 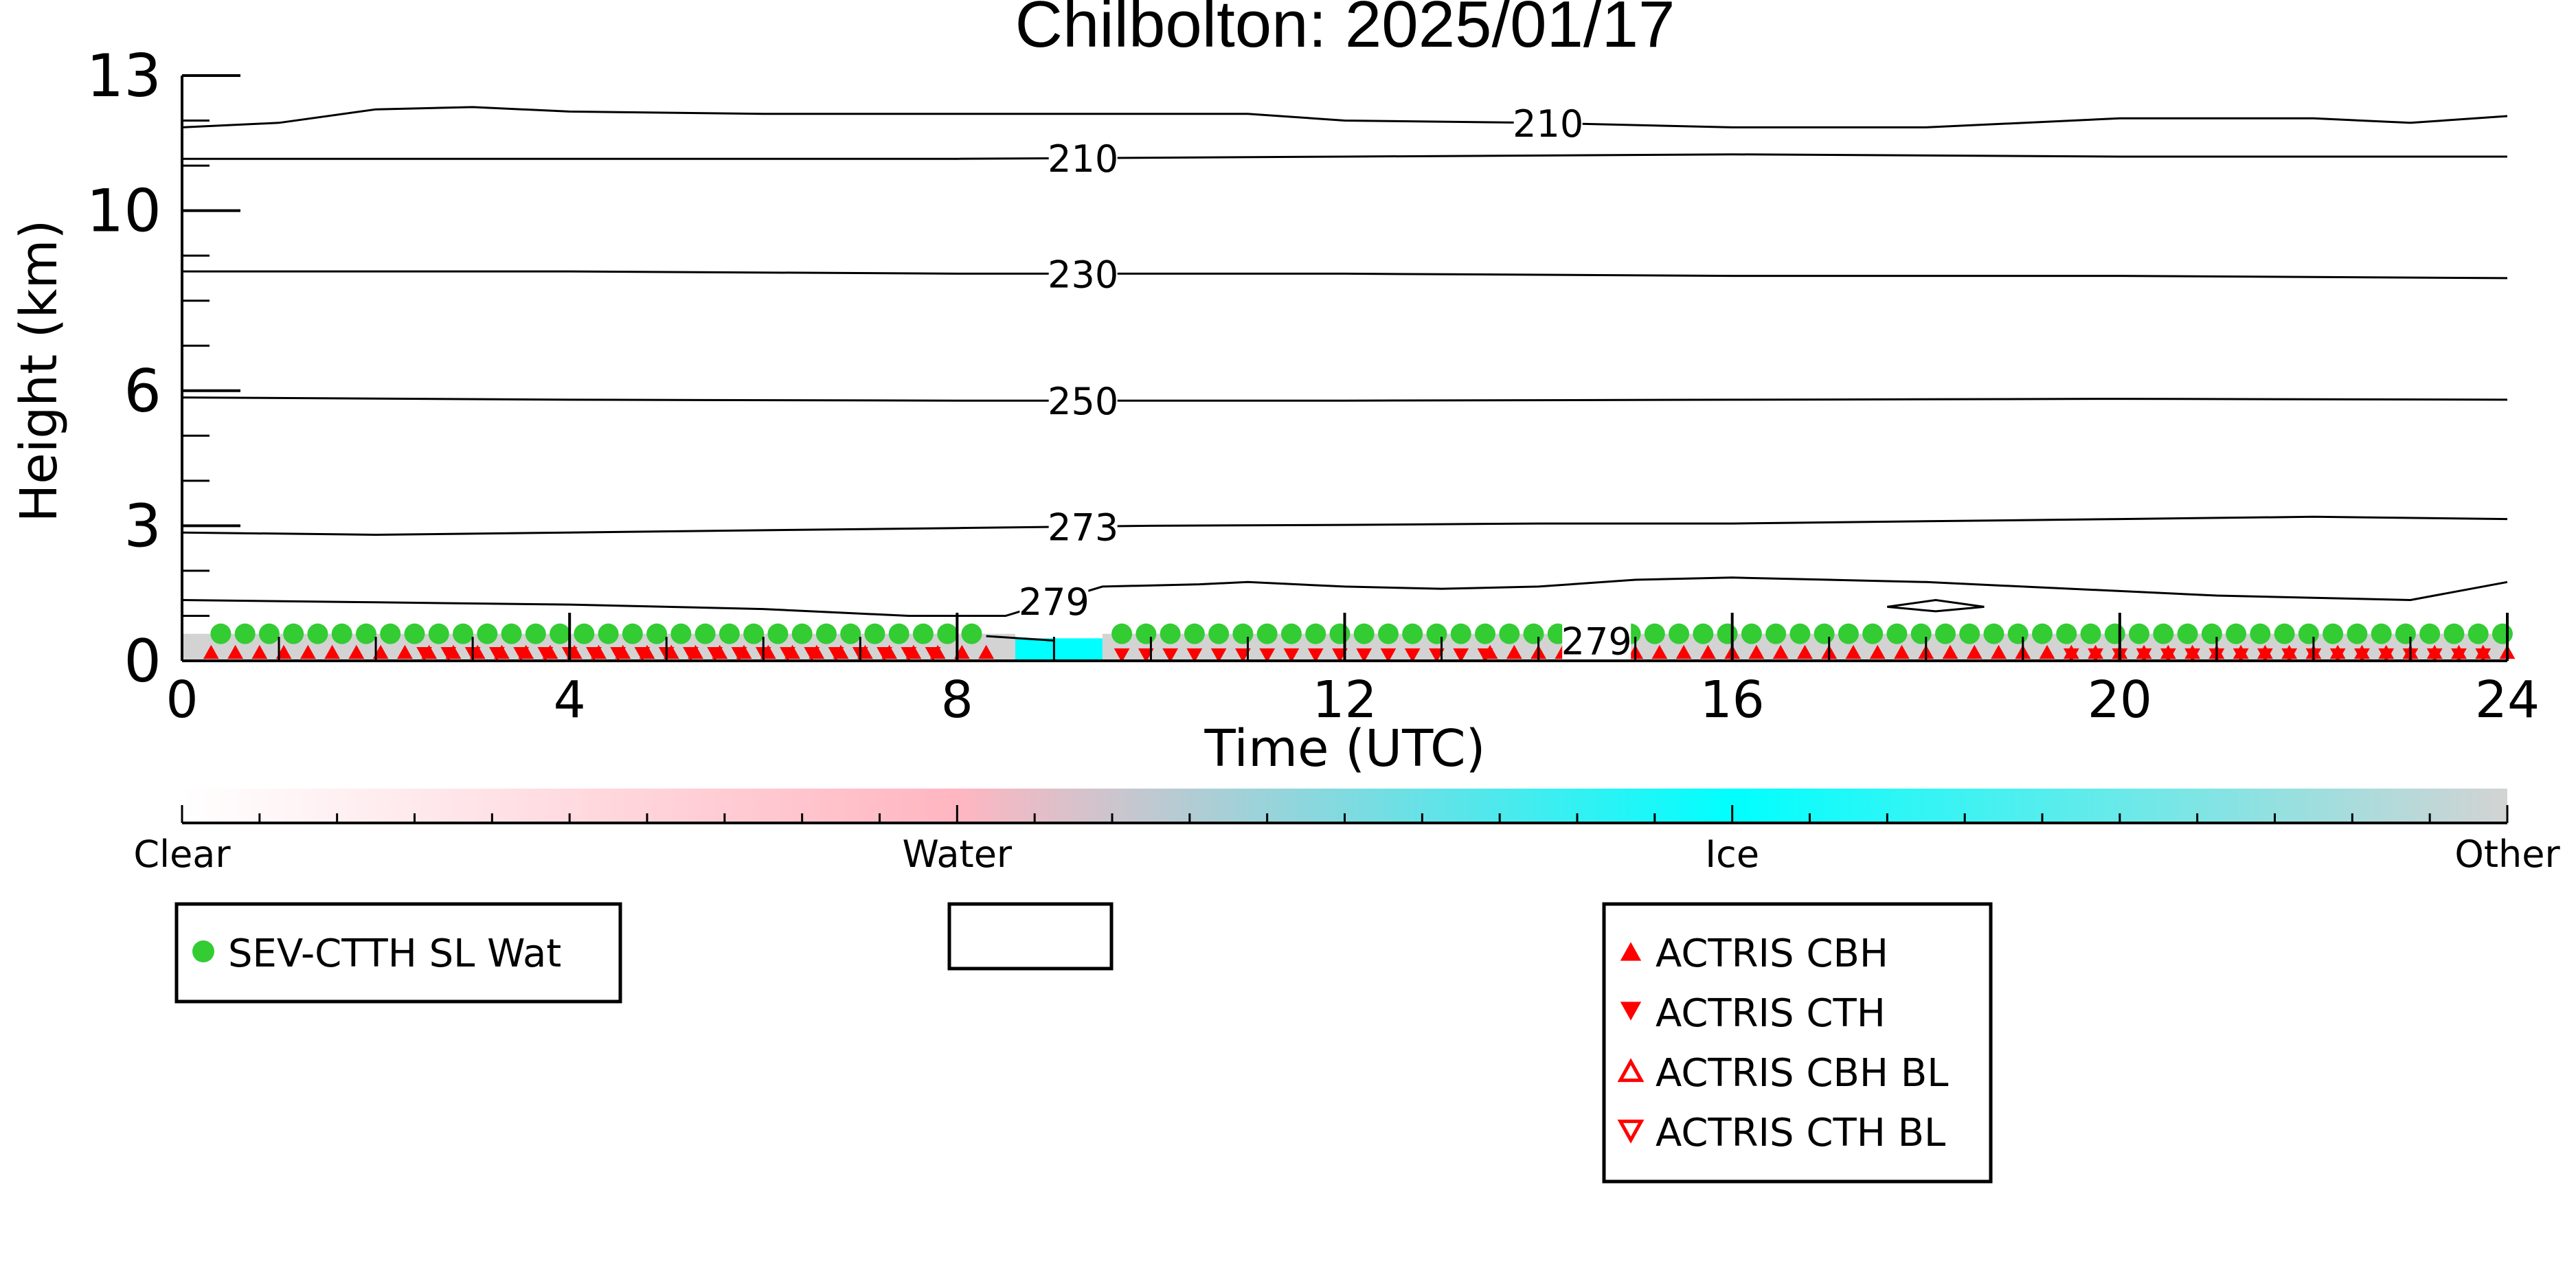 I want to click on classification-segment, so click(x=1059, y=649).